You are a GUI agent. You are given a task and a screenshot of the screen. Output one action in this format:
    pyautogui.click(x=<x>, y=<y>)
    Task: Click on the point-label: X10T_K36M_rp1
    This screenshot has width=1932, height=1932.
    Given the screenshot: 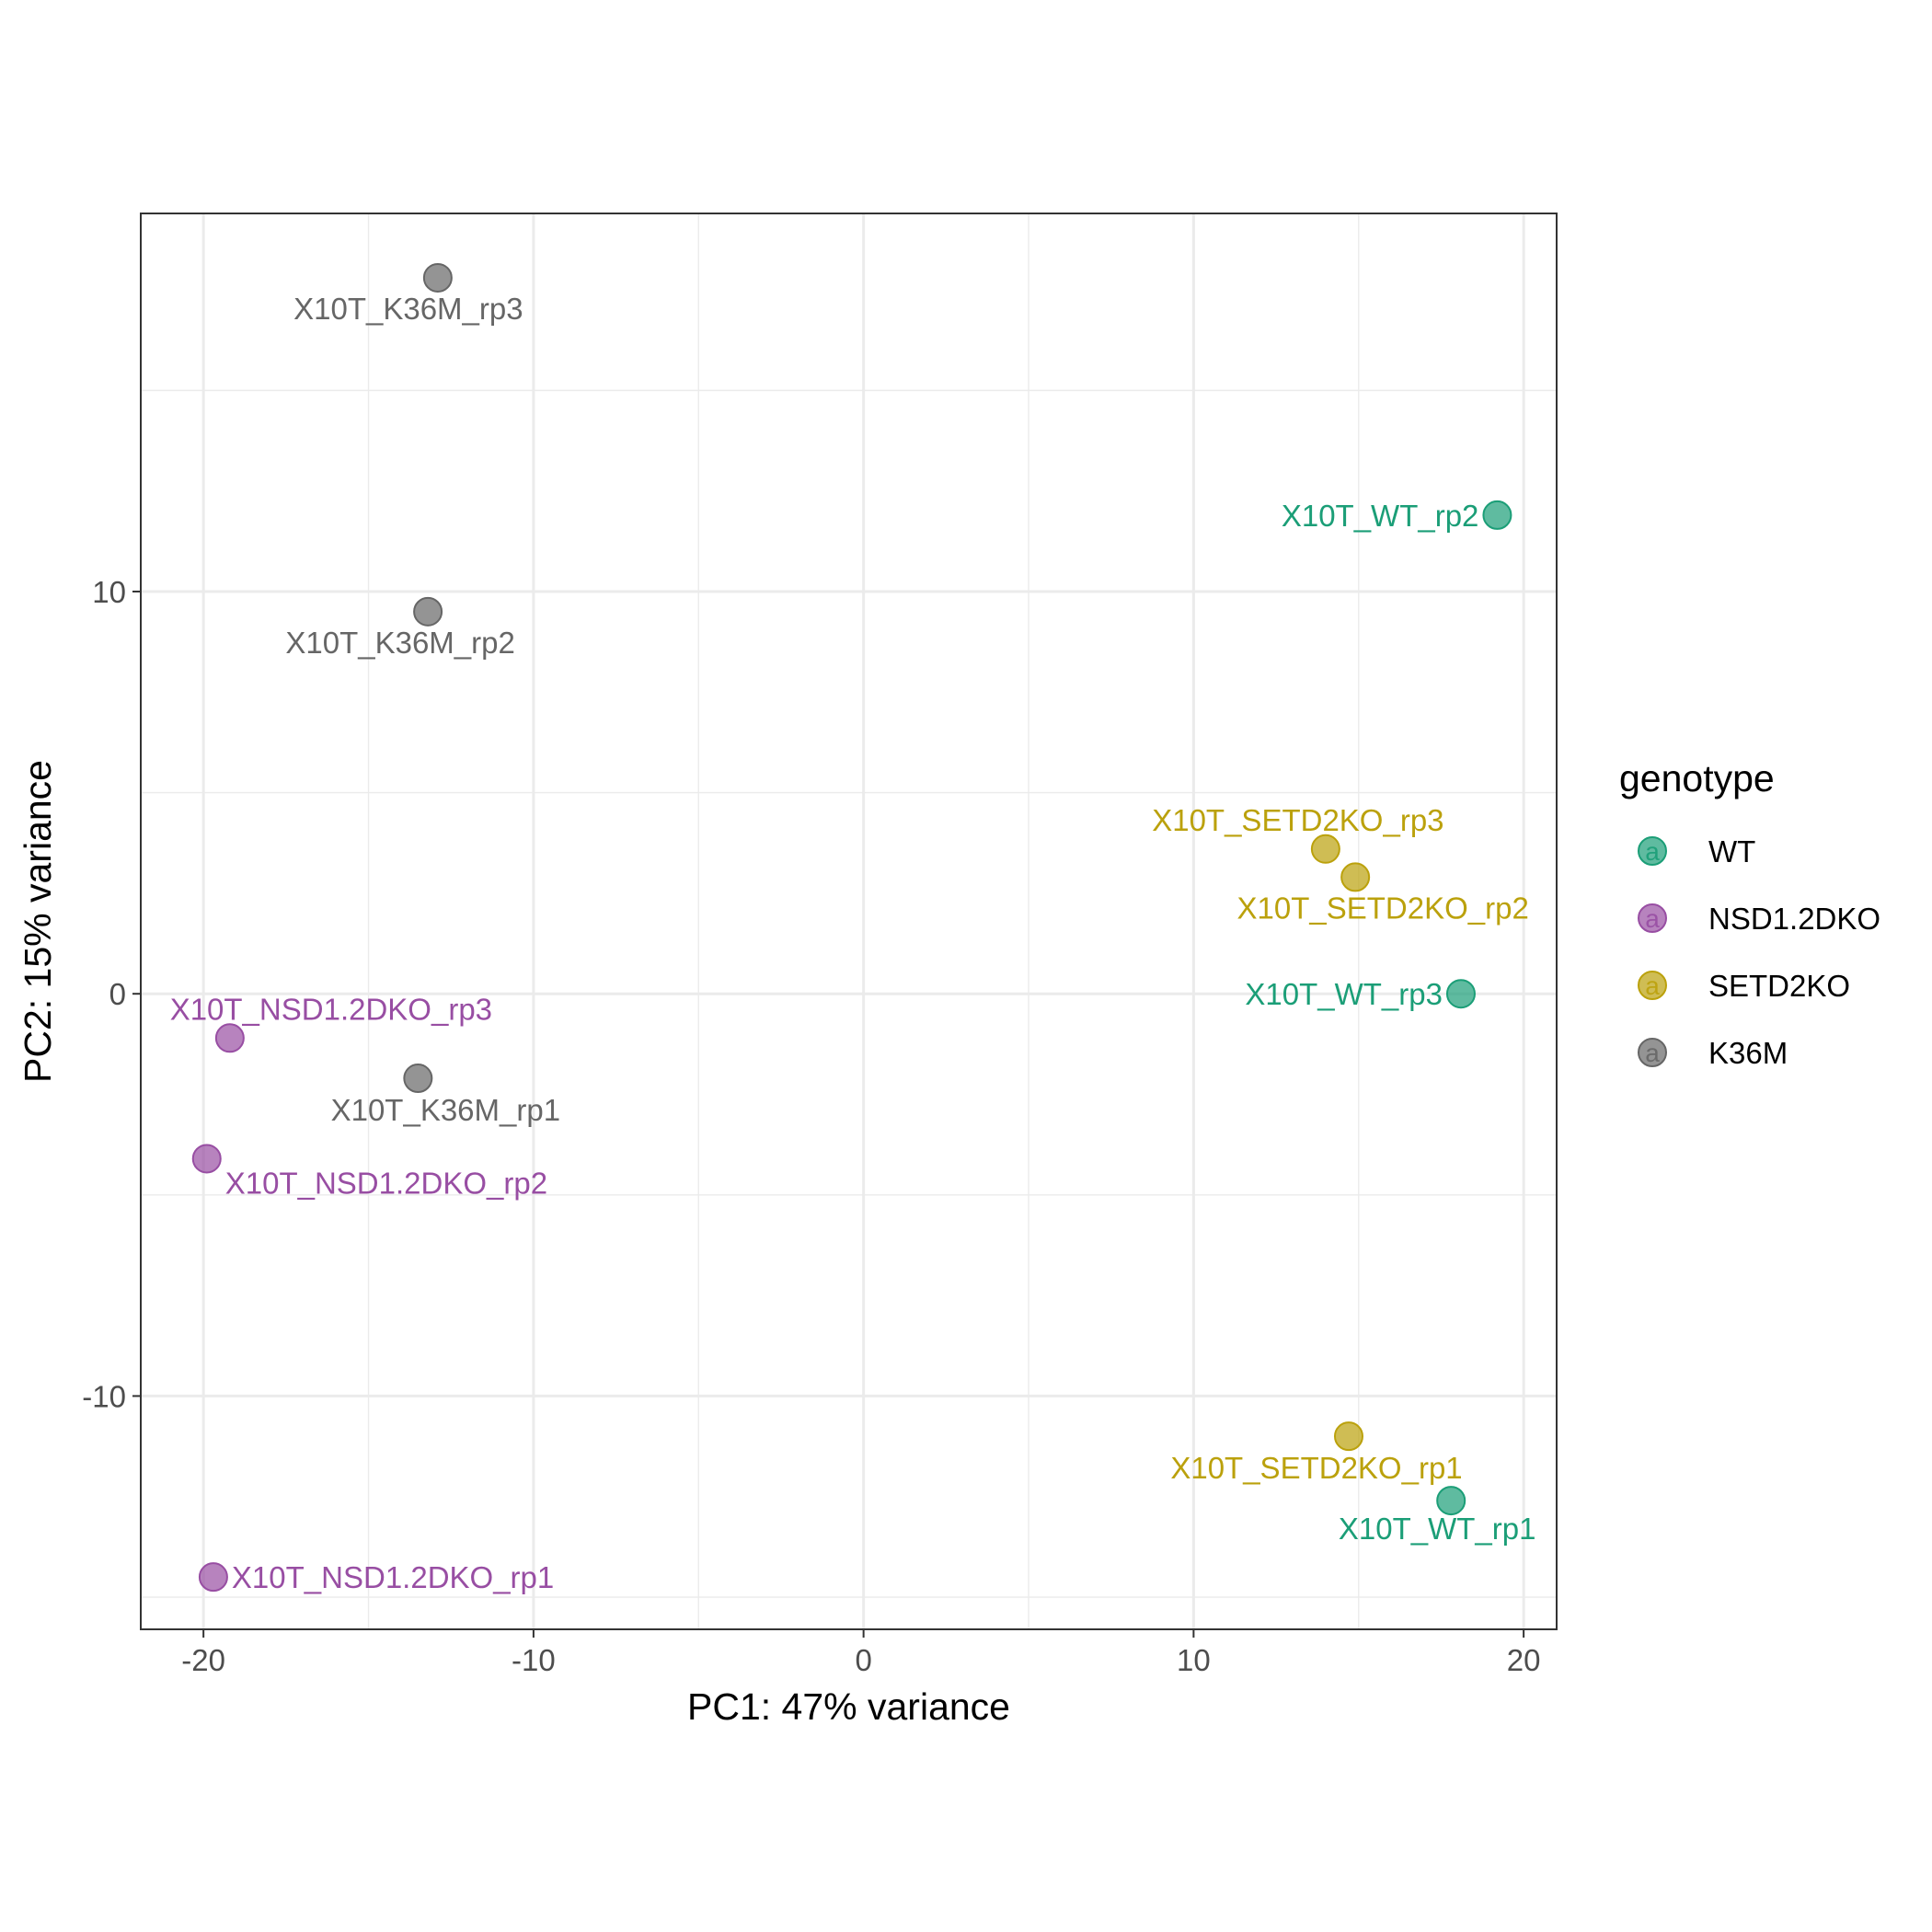 What is the action you would take?
    pyautogui.click(x=445, y=1110)
    